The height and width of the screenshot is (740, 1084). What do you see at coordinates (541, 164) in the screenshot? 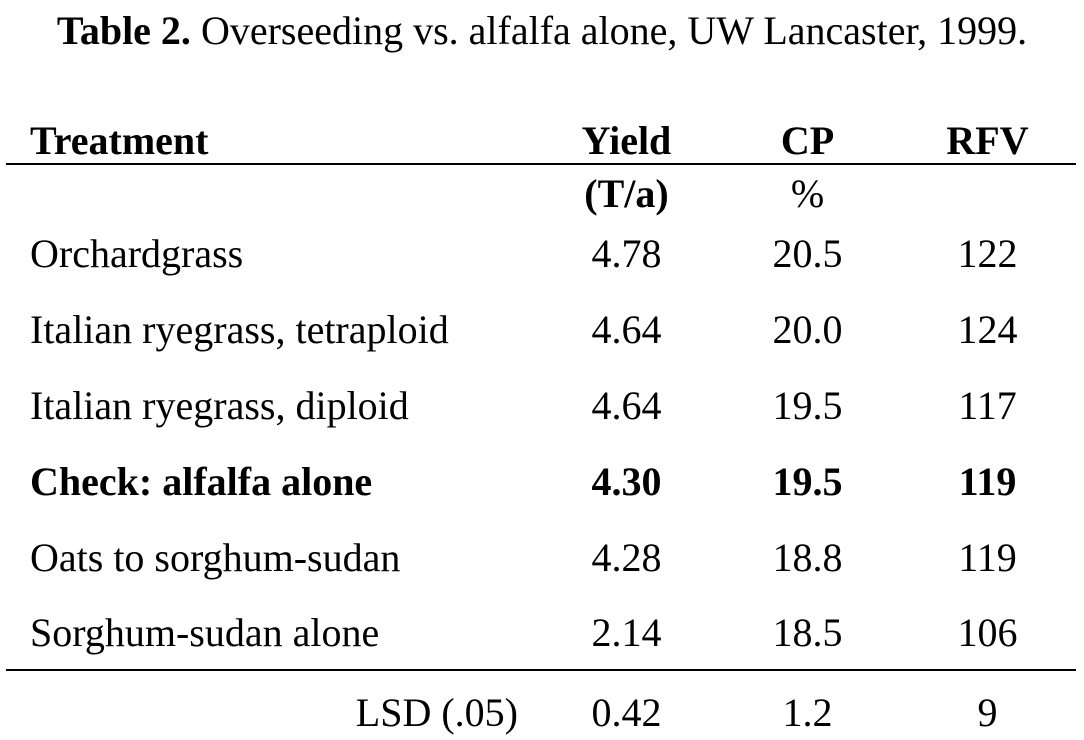
I see `header-divider` at bounding box center [541, 164].